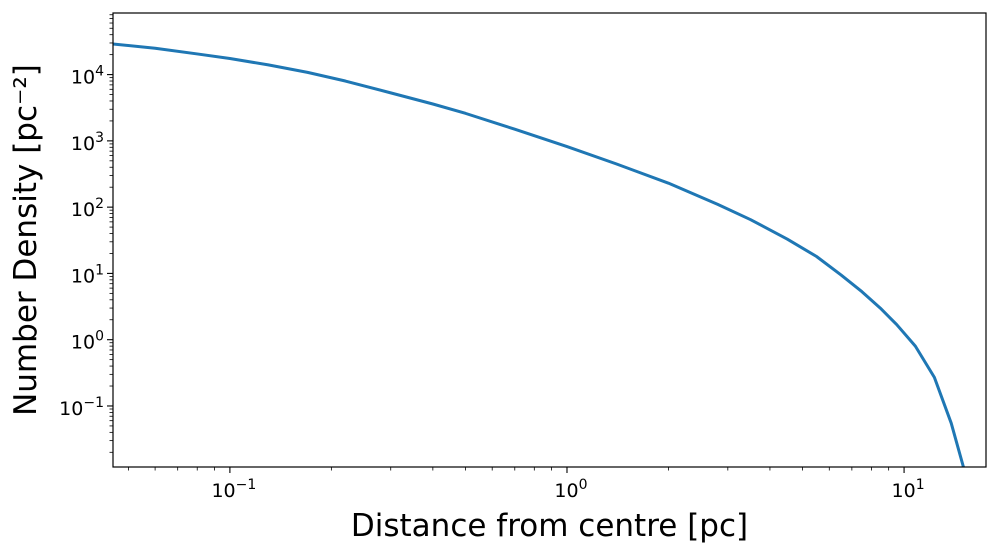 The height and width of the screenshot is (549, 994). Describe the element at coordinates (549, 526) in the screenshot. I see `x-axis-label: Distance from centre [pc]` at that location.